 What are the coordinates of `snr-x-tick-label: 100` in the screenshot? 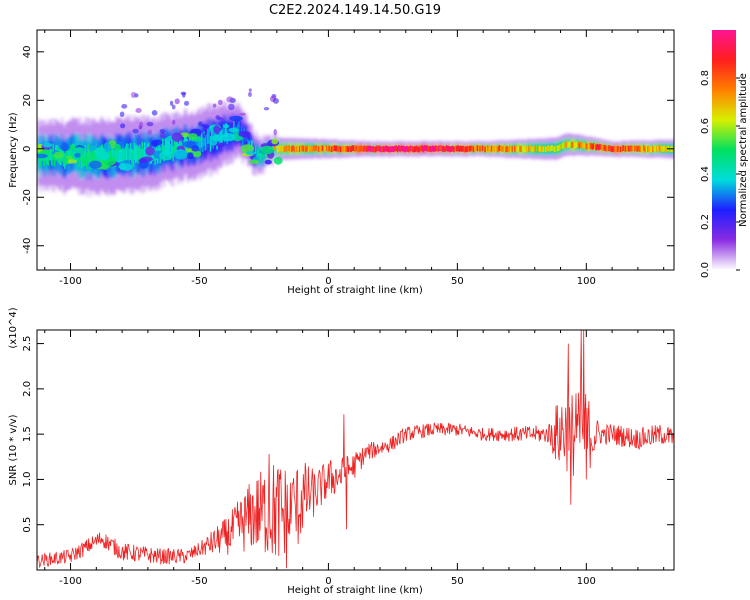 It's located at (586, 581).